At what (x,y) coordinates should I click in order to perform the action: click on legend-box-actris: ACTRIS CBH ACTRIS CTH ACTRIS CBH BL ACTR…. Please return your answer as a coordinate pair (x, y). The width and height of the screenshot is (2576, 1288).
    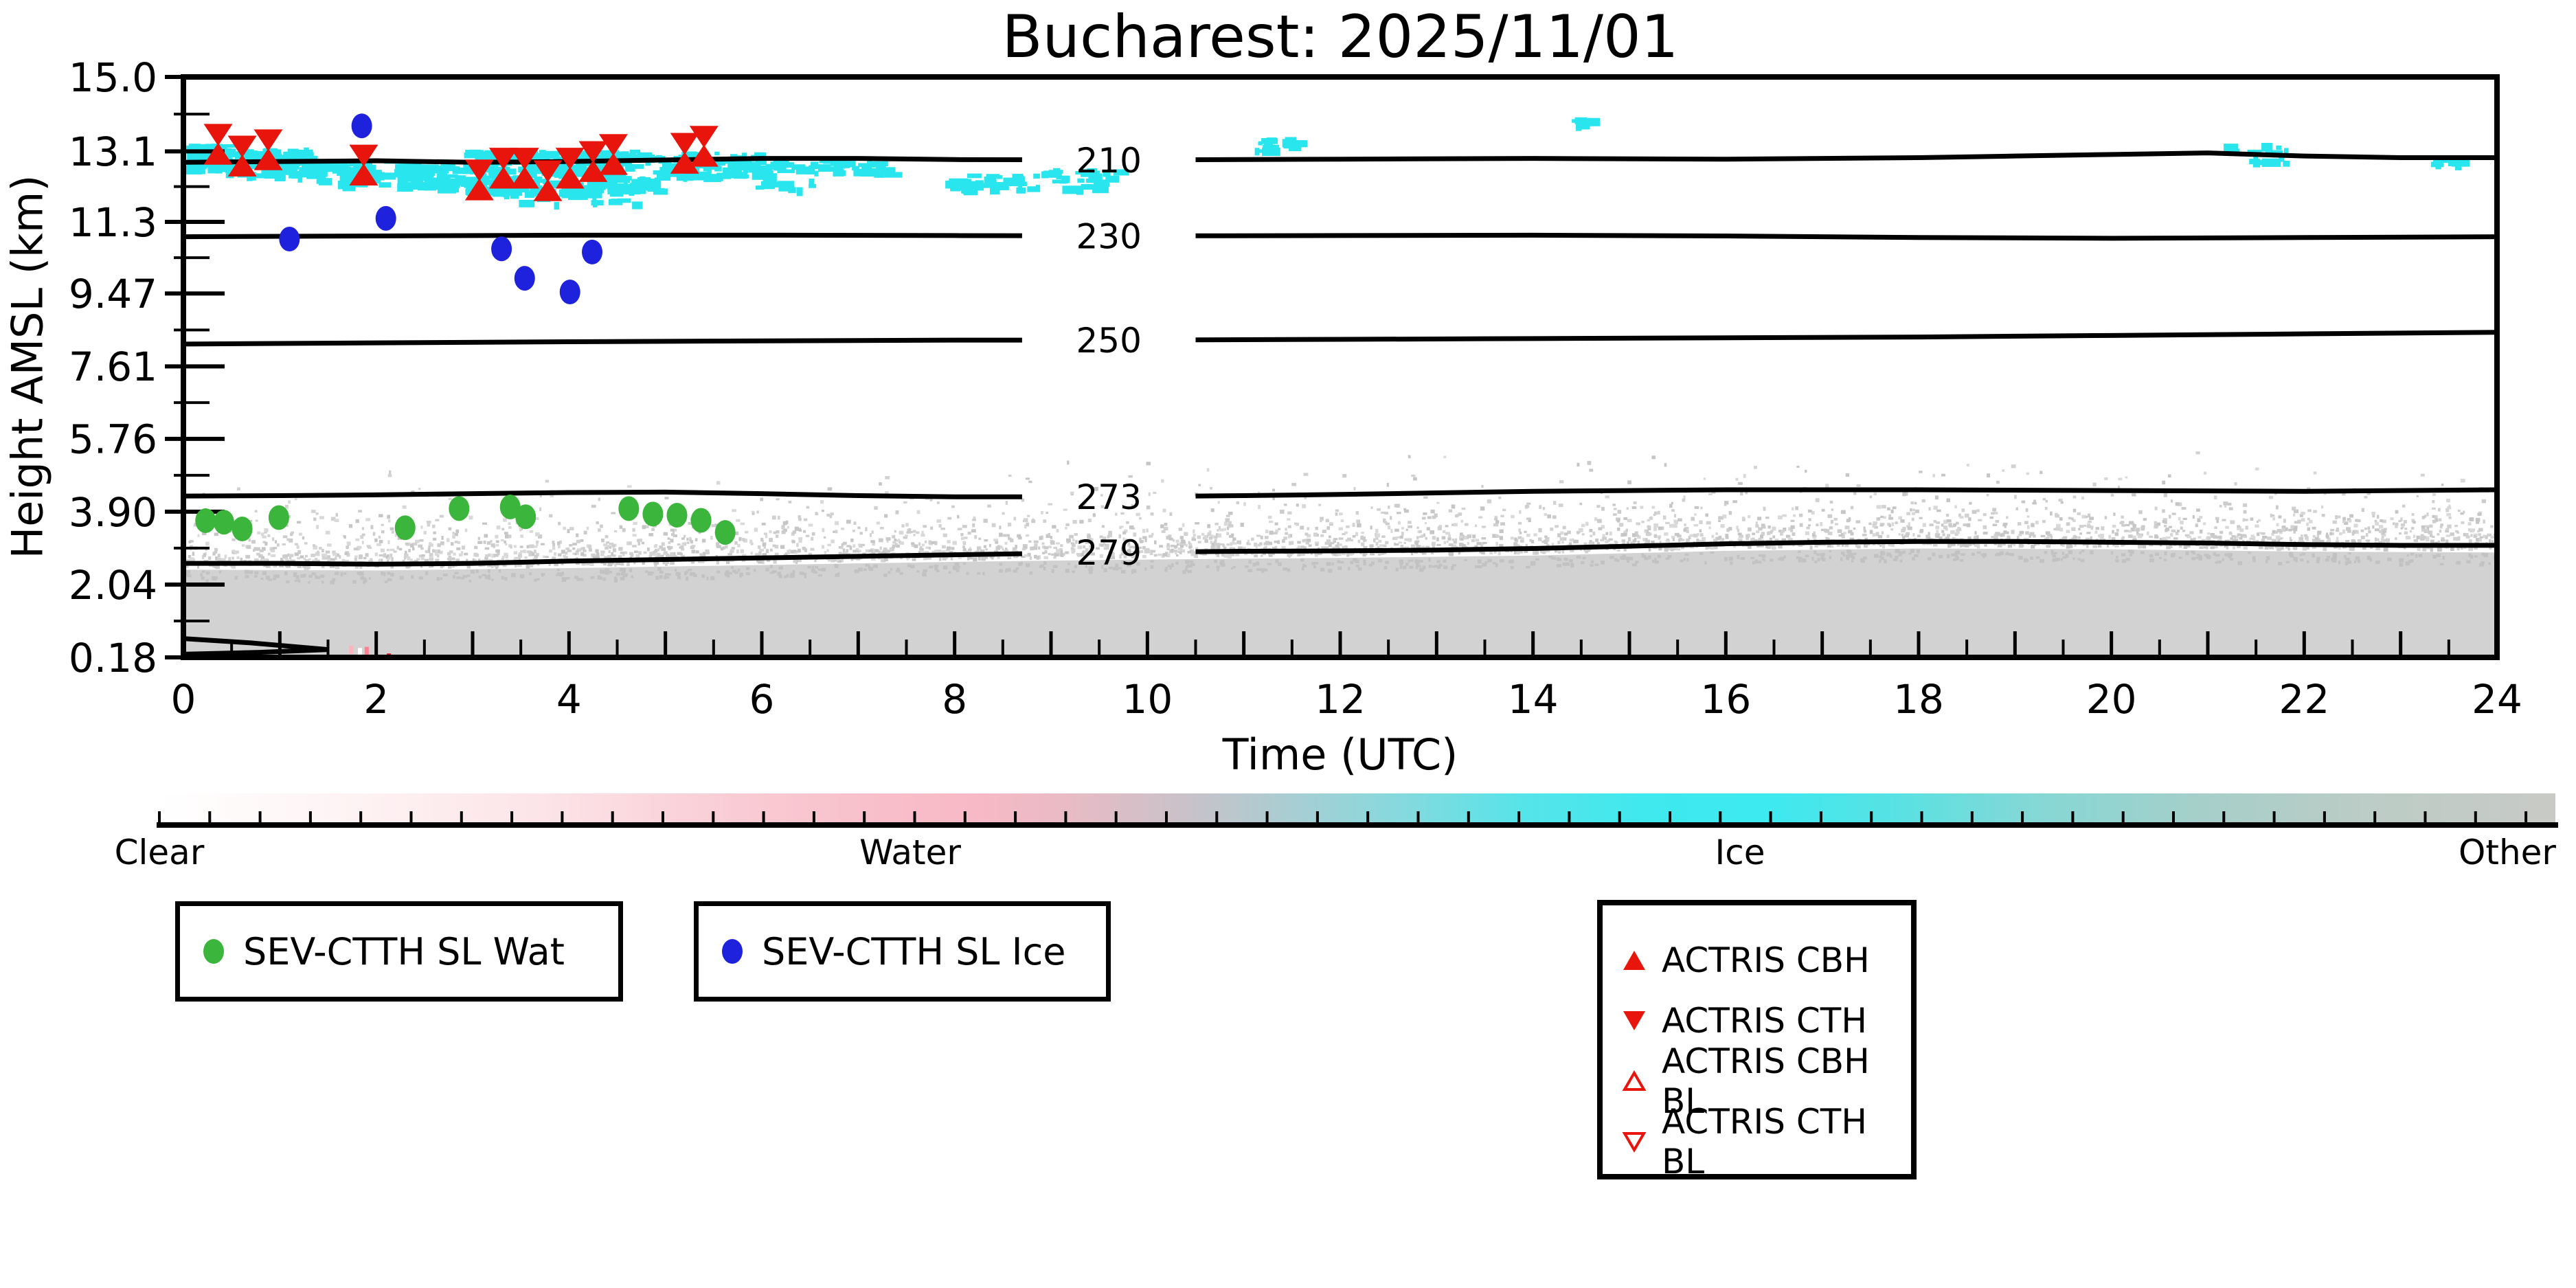
    Looking at the image, I should click on (1757, 1041).